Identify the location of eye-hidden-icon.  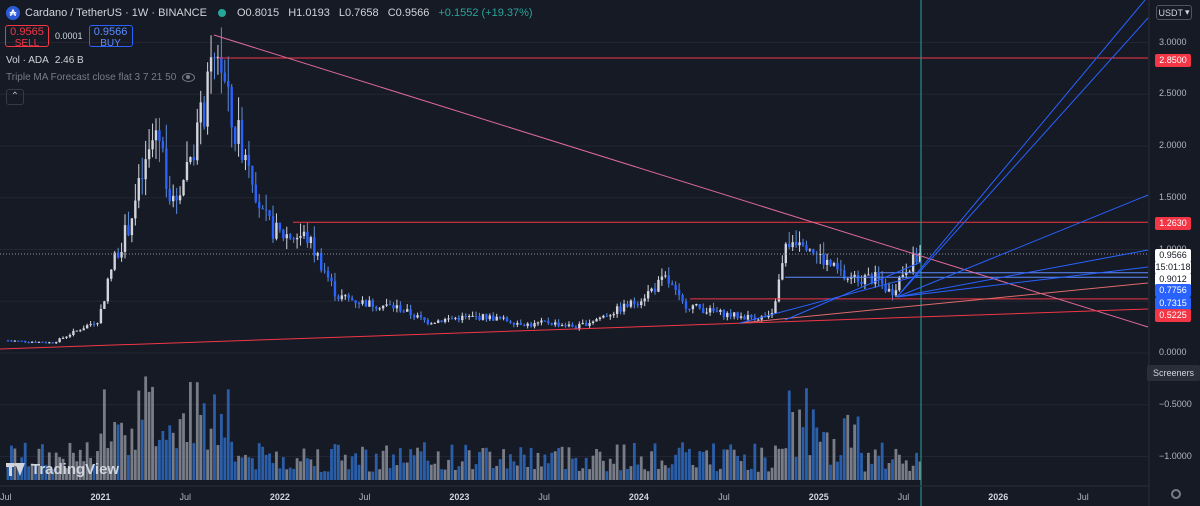
(189, 77).